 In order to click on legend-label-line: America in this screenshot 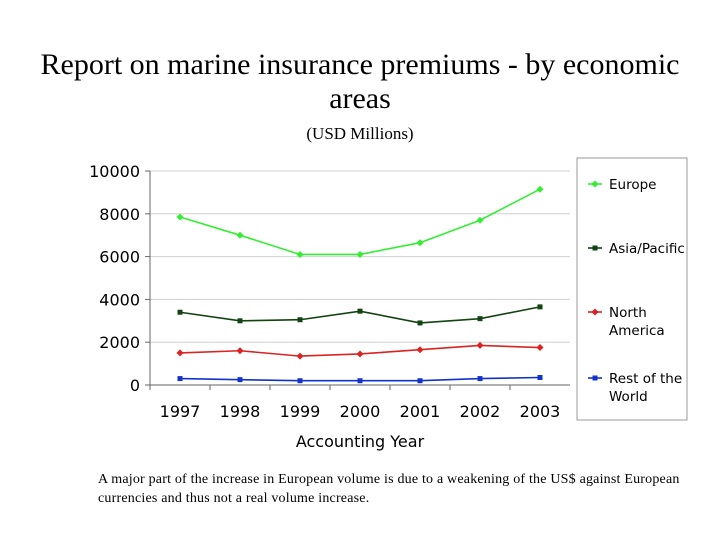, I will do `click(637, 331)`.